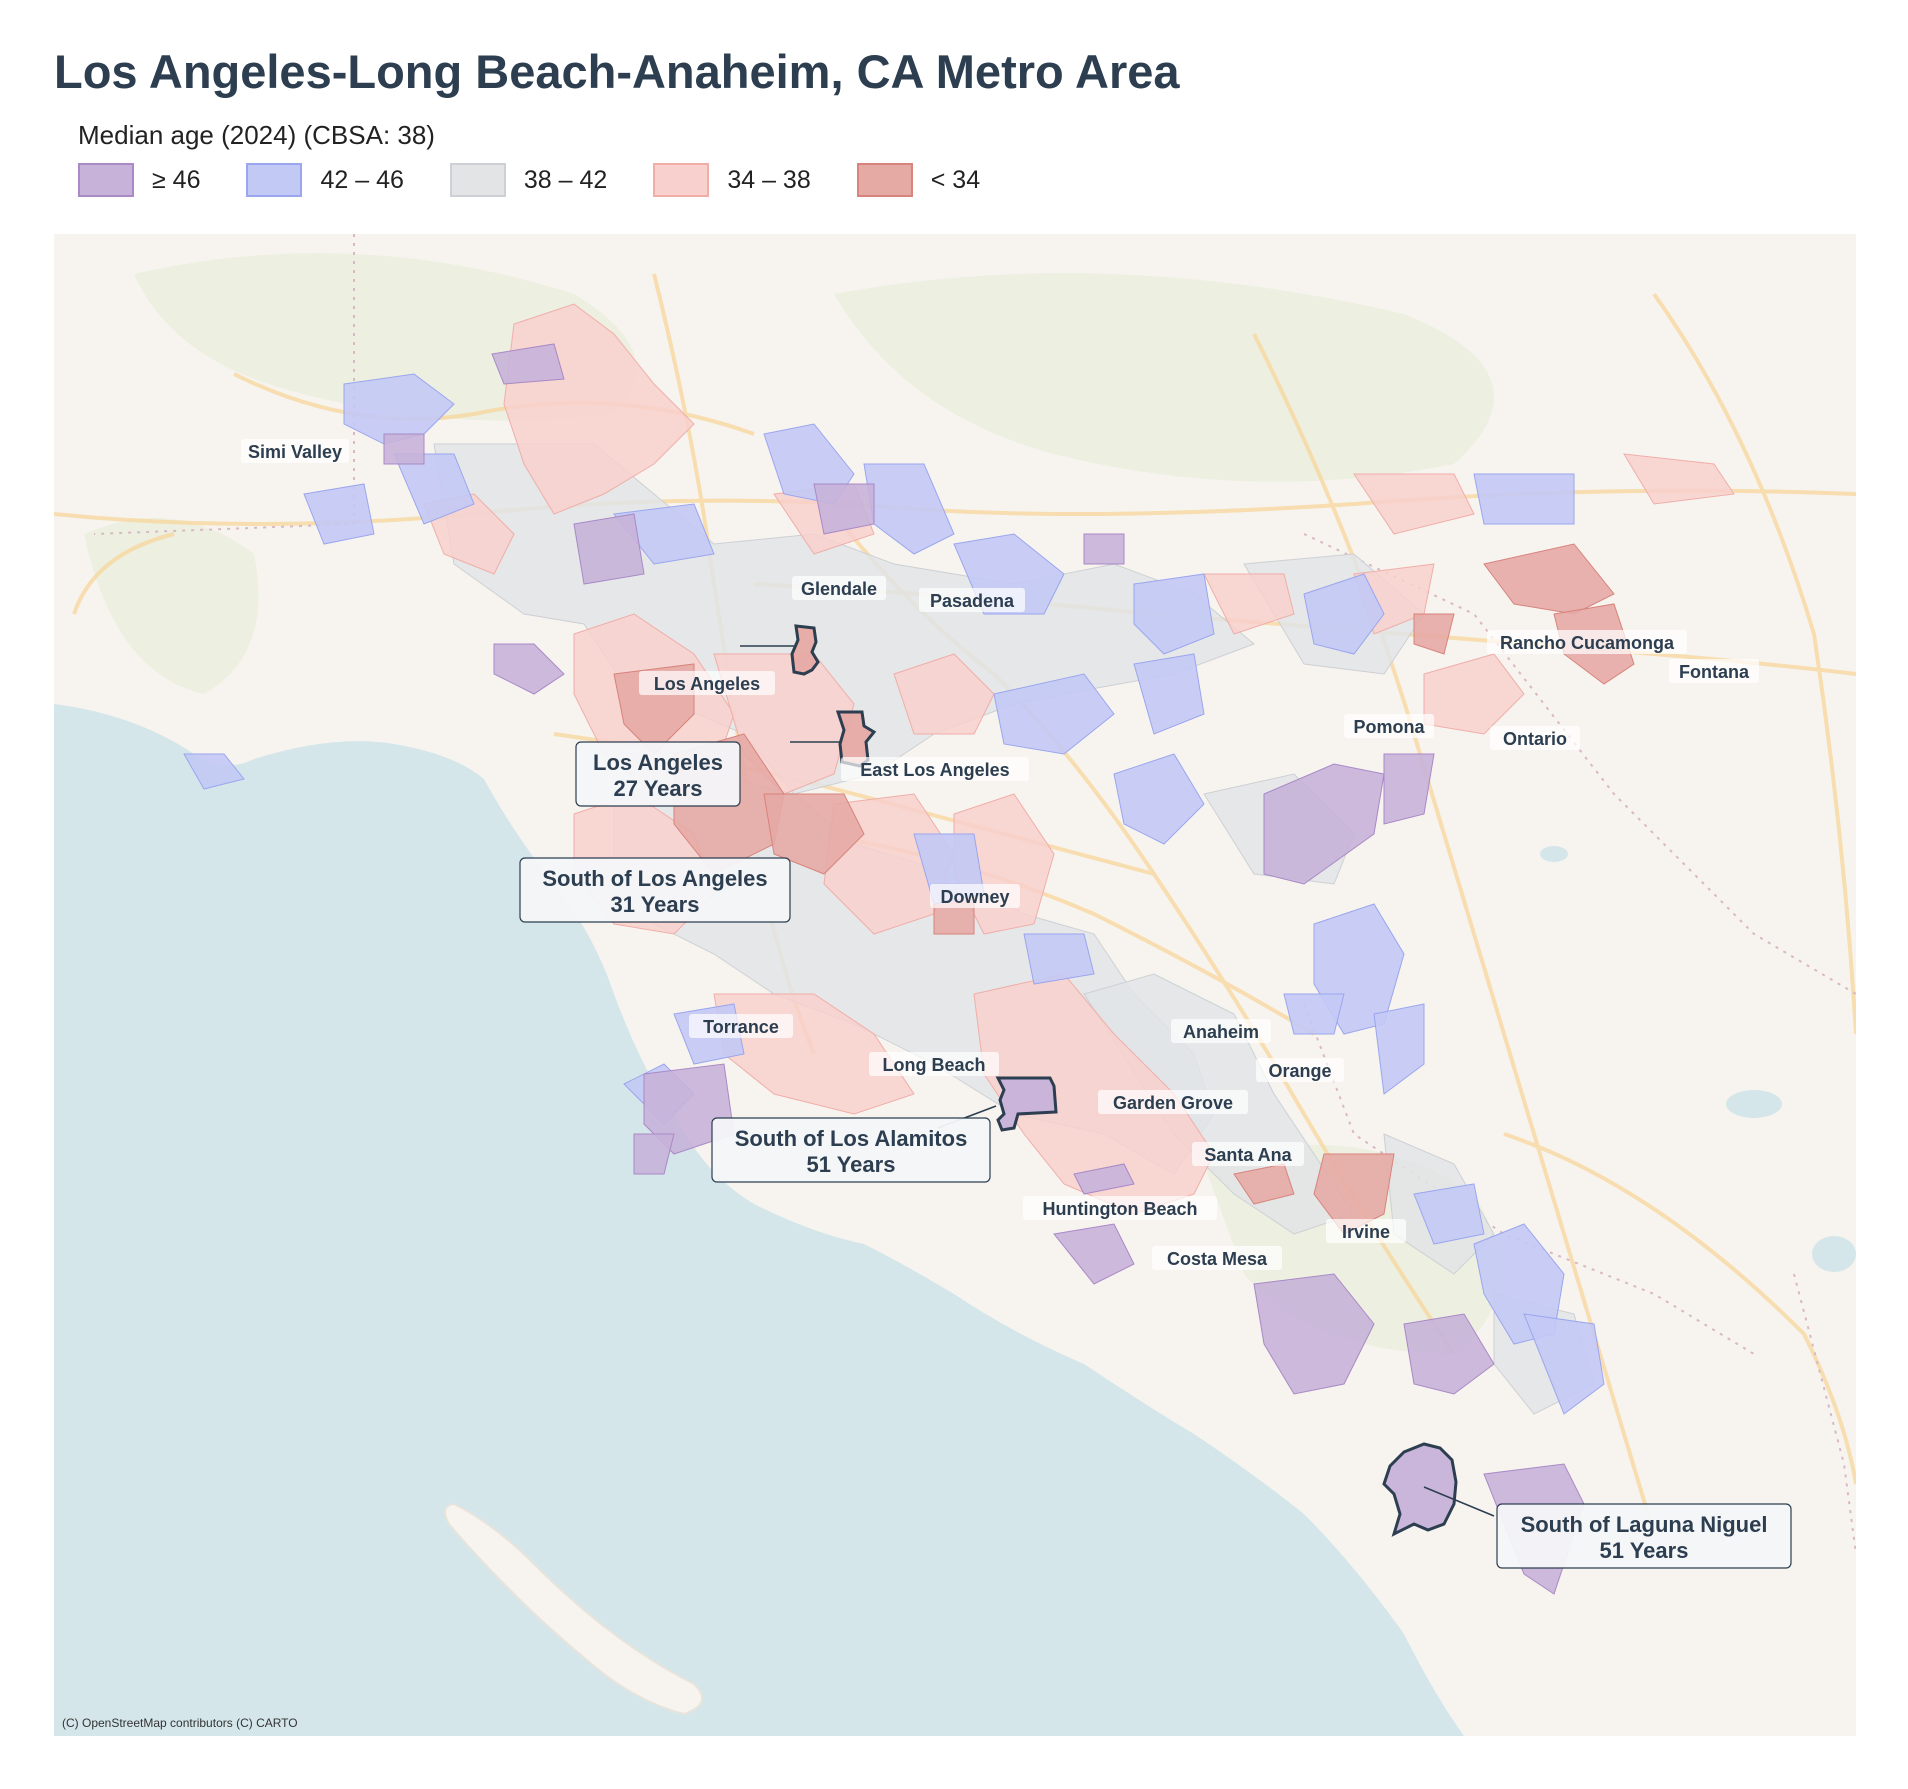 The image size is (1908, 1789). I want to click on city-label-pasadena: Pasadena, so click(972, 601).